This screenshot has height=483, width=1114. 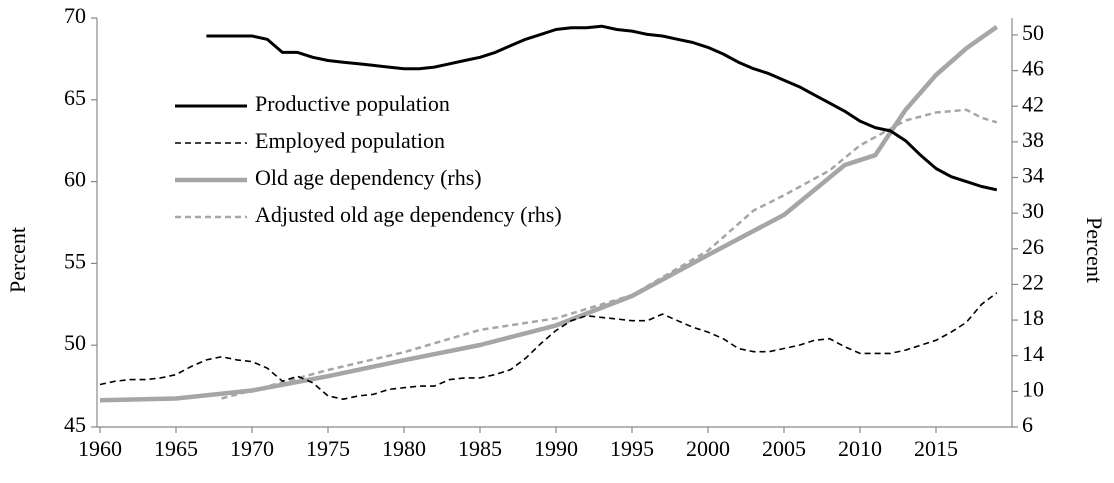 I want to click on x-tick-label: 1985, so click(x=480, y=448).